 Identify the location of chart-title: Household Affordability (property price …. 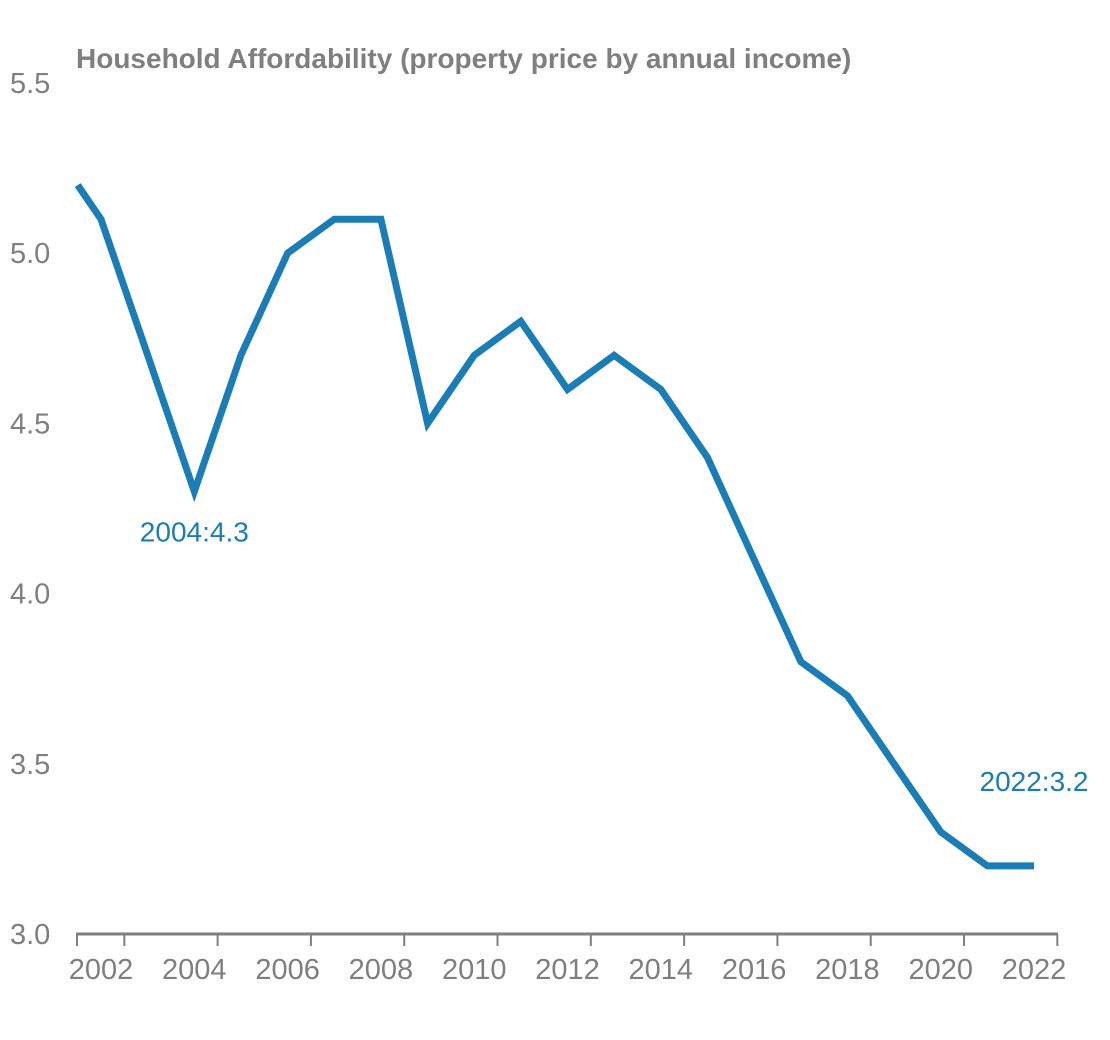
(463, 58).